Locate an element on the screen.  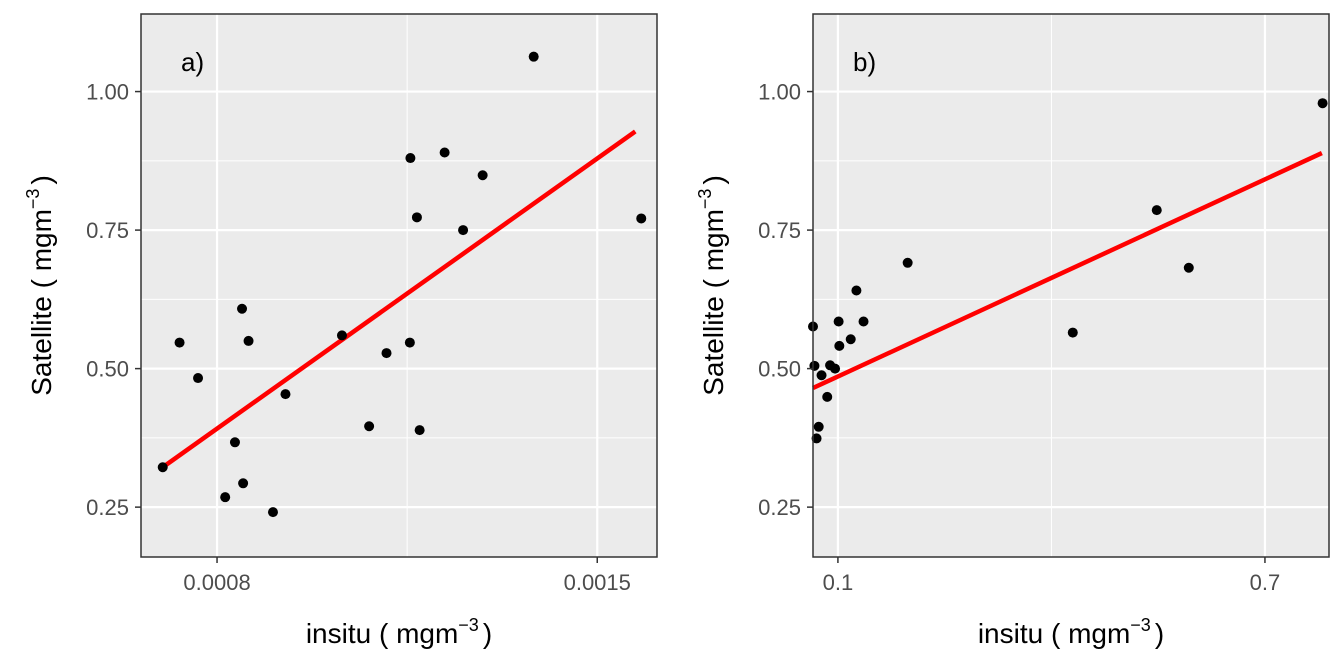
panel-b-label: b) is located at coordinates (864, 62).